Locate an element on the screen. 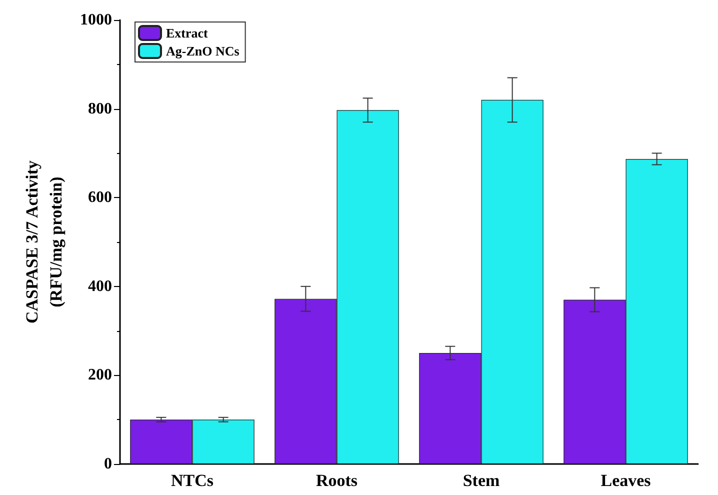 The height and width of the screenshot is (495, 718). y-tick-label: 400 is located at coordinates (100, 286).